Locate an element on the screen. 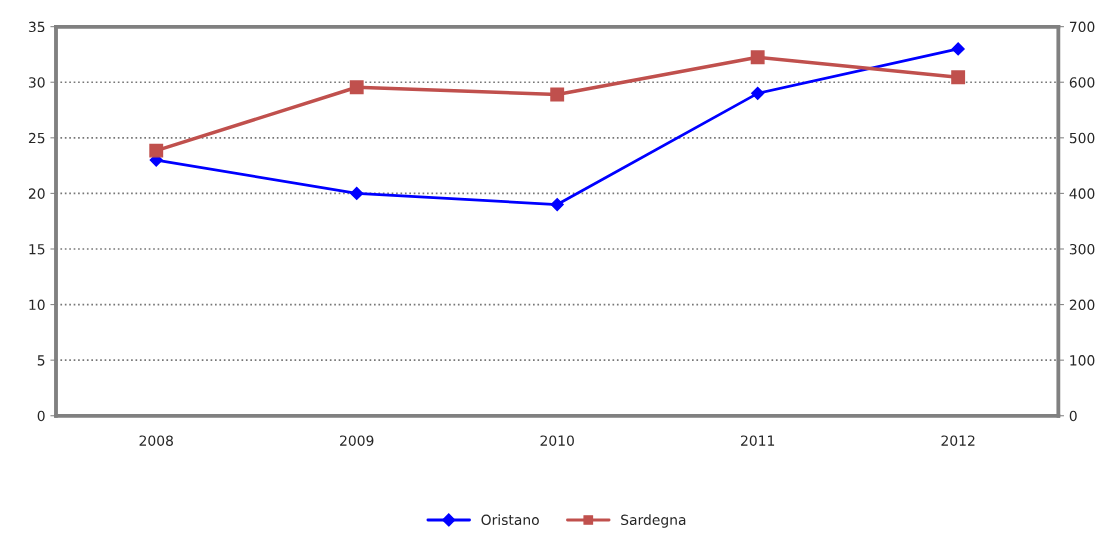 Image resolution: width=1120 pixels, height=533 pixels. y2-tick-label: 300 is located at coordinates (1082, 249).